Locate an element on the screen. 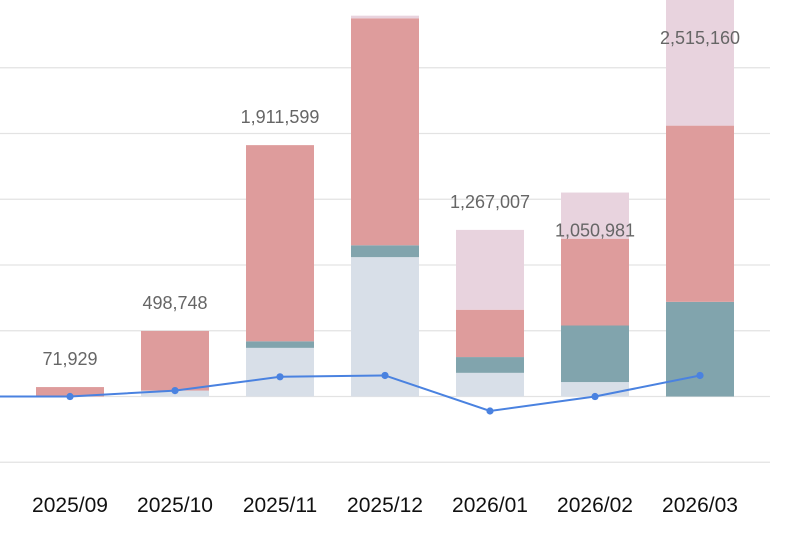 The width and height of the screenshot is (794, 534). bar-total-label: 1,267,007 is located at coordinates (490, 202).